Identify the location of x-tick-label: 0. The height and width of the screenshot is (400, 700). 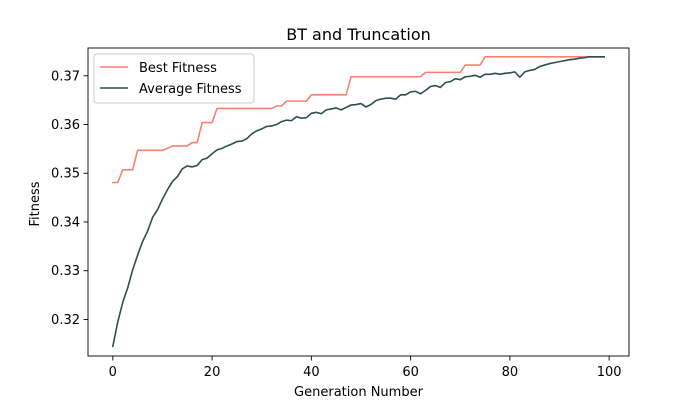
(113, 372).